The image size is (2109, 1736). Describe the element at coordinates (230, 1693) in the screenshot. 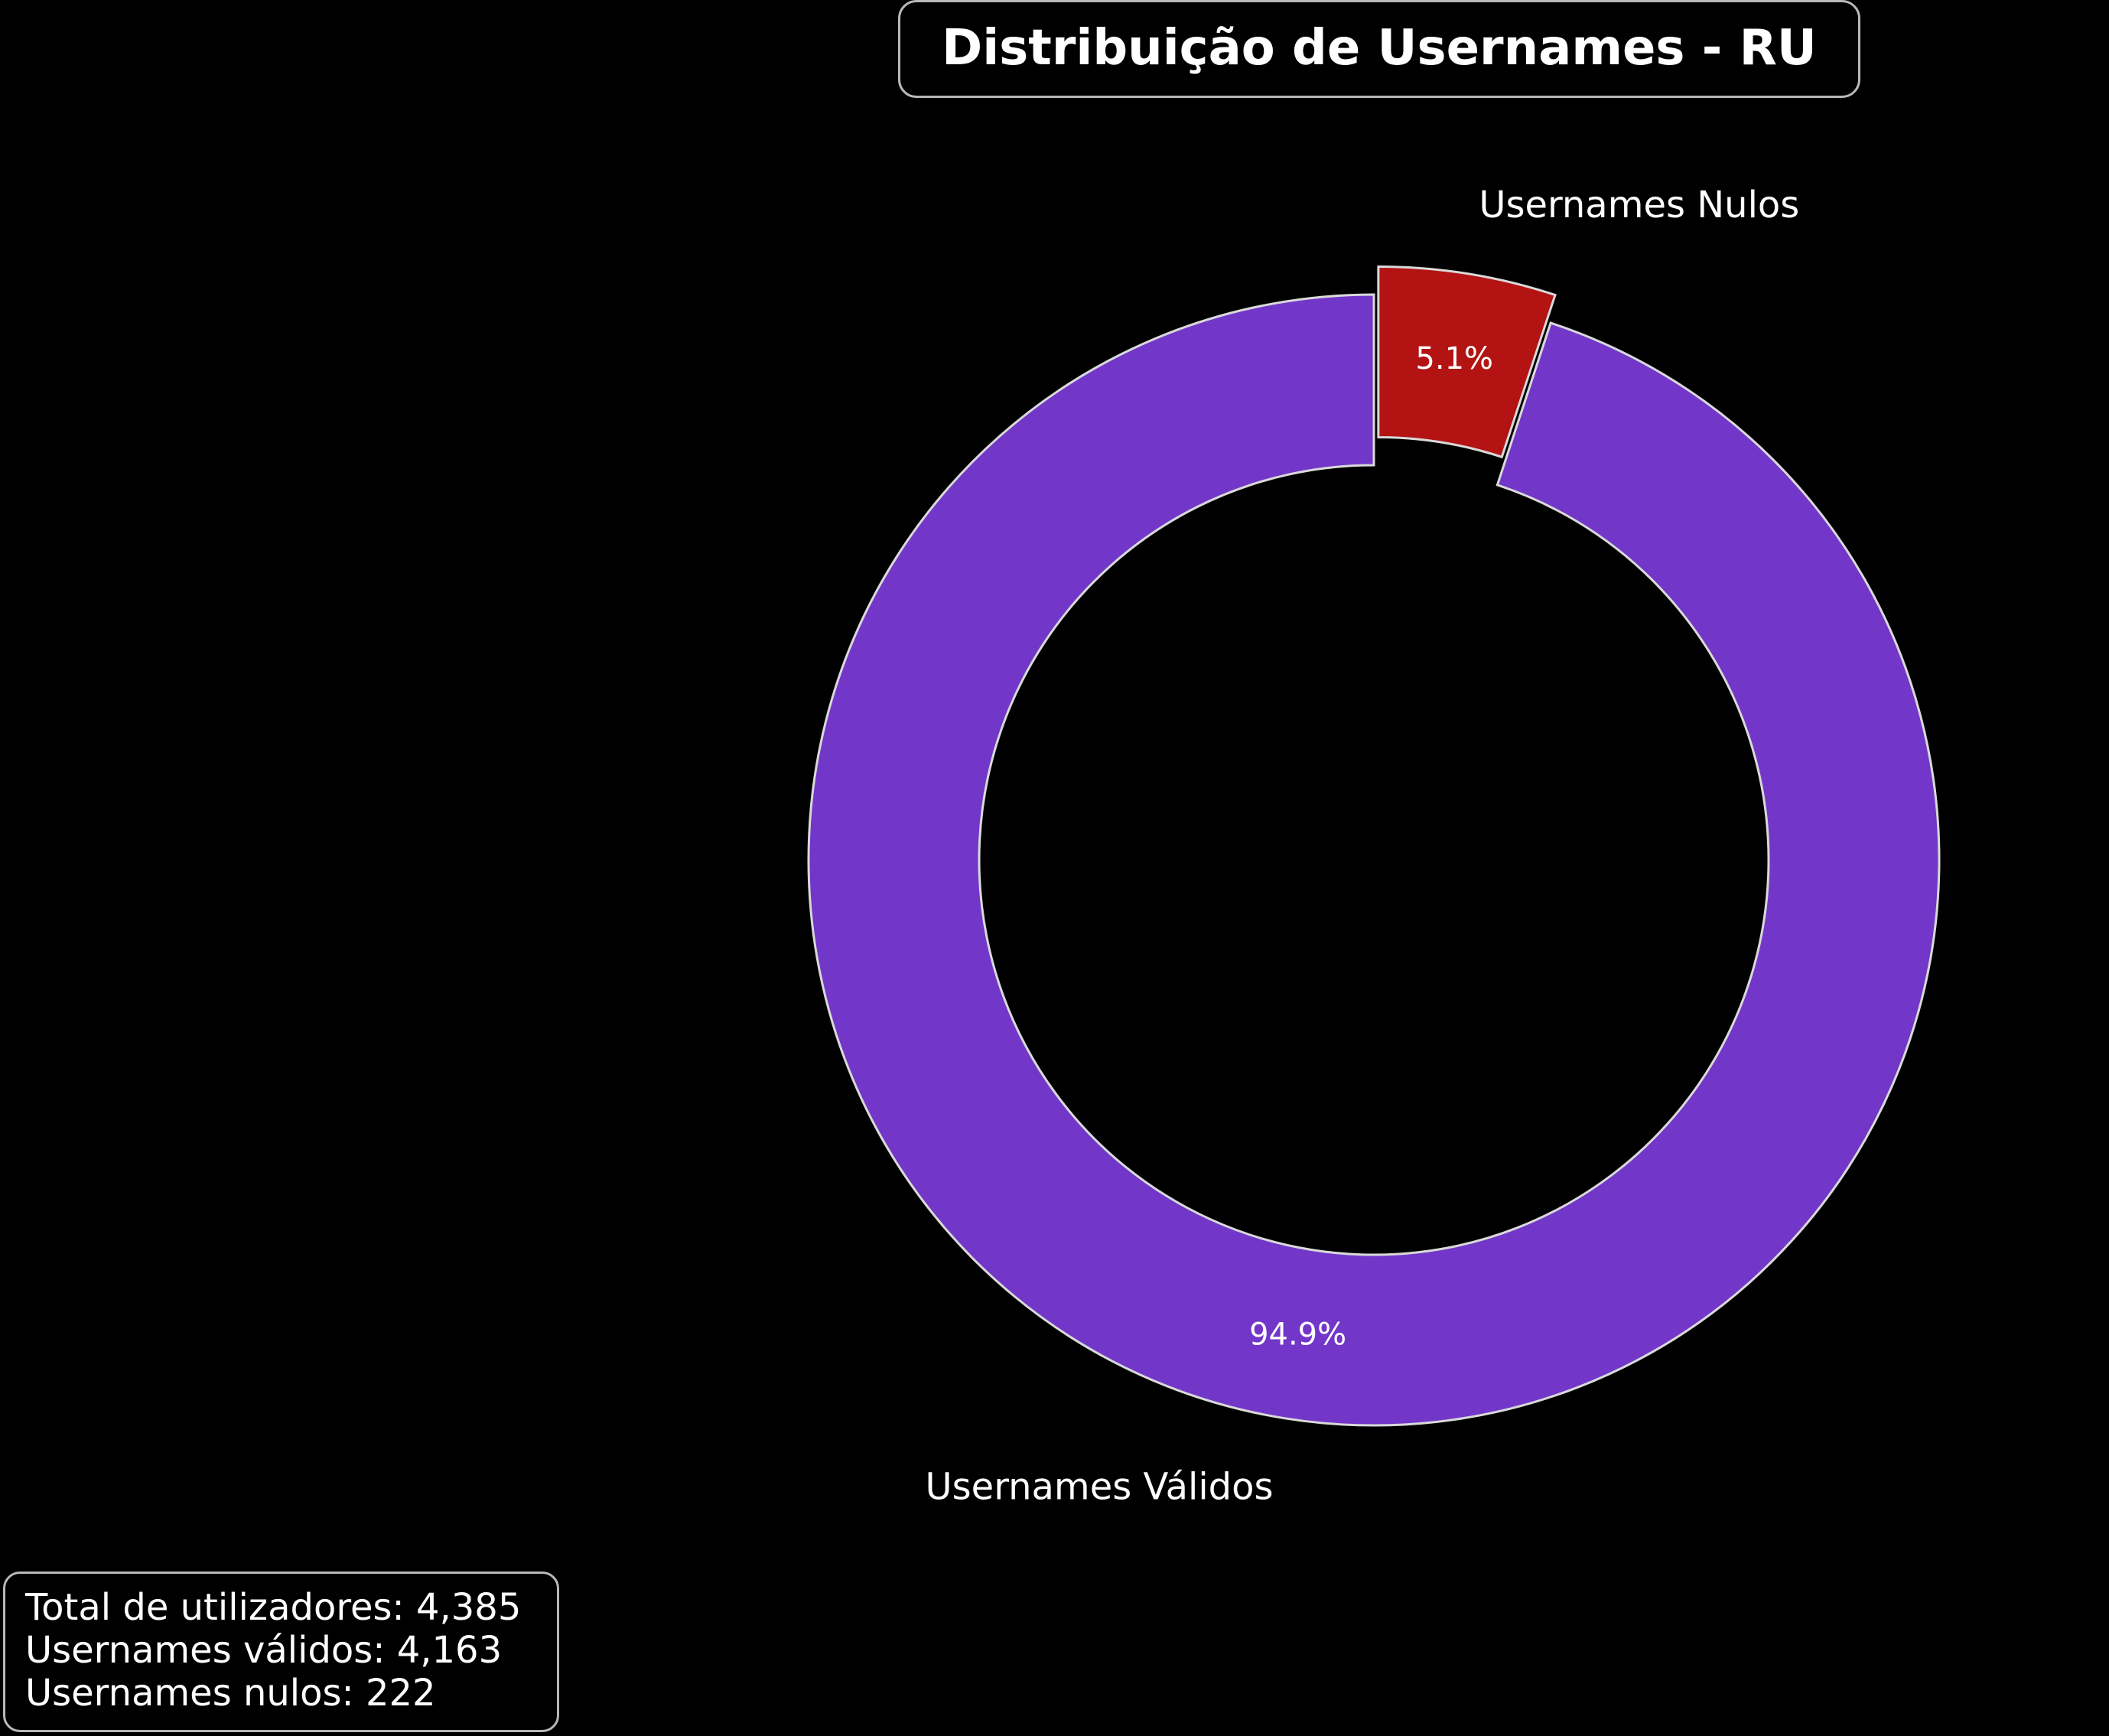

I see `stats-null: Usernames nulos: 222` at that location.